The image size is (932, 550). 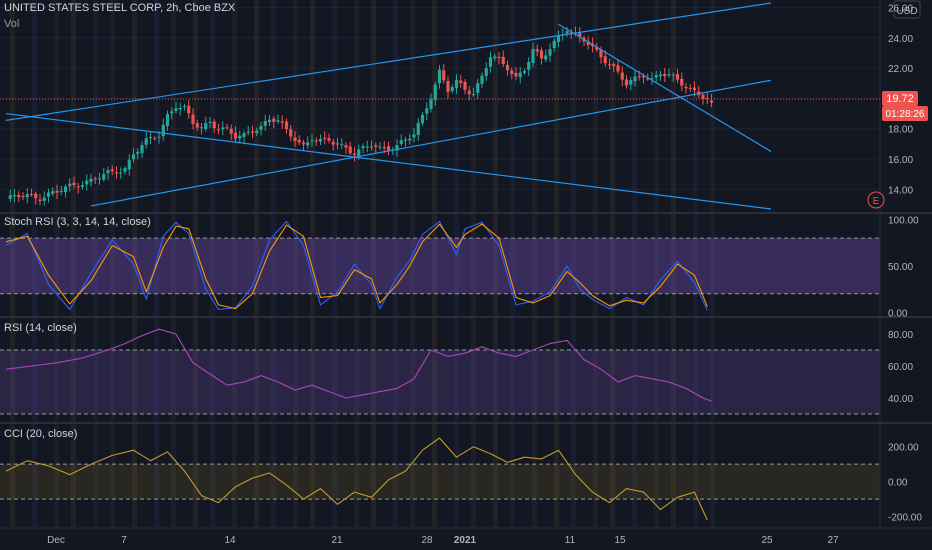 I want to click on indicator-tick-label: 100.00, so click(x=903, y=221).